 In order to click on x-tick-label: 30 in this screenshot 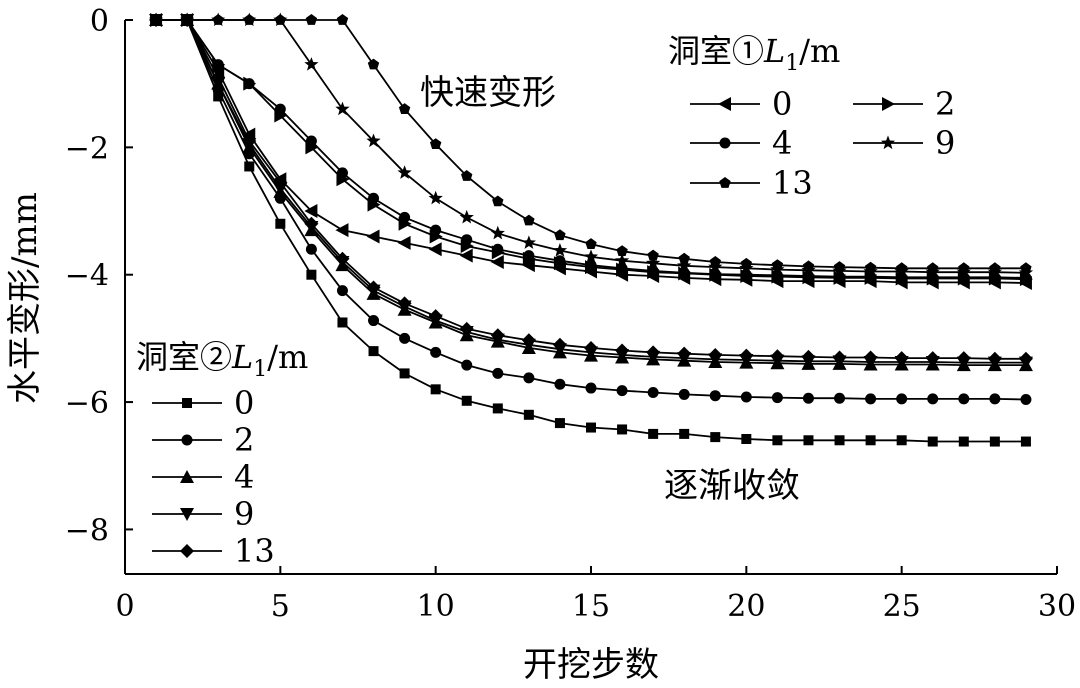, I will do `click(1057, 606)`.